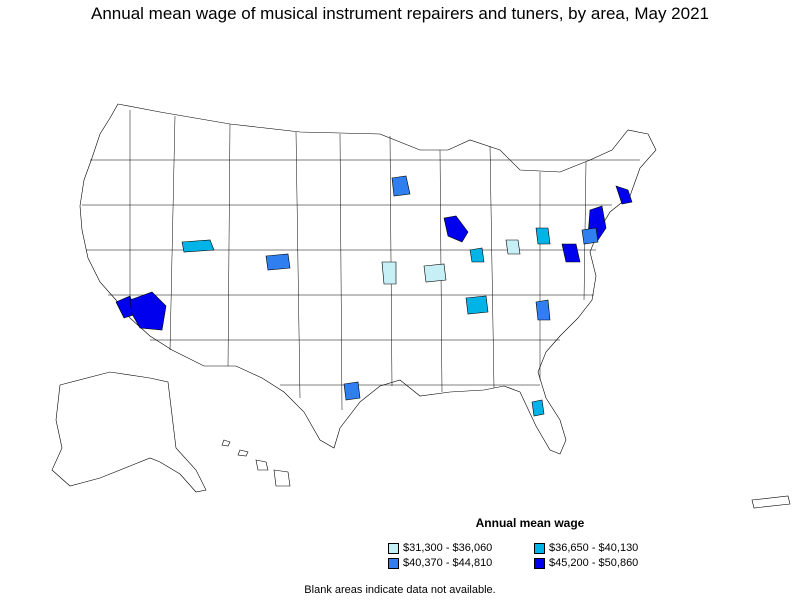 The height and width of the screenshot is (600, 800). Describe the element at coordinates (477, 305) in the screenshot. I see `region-nashville` at that location.